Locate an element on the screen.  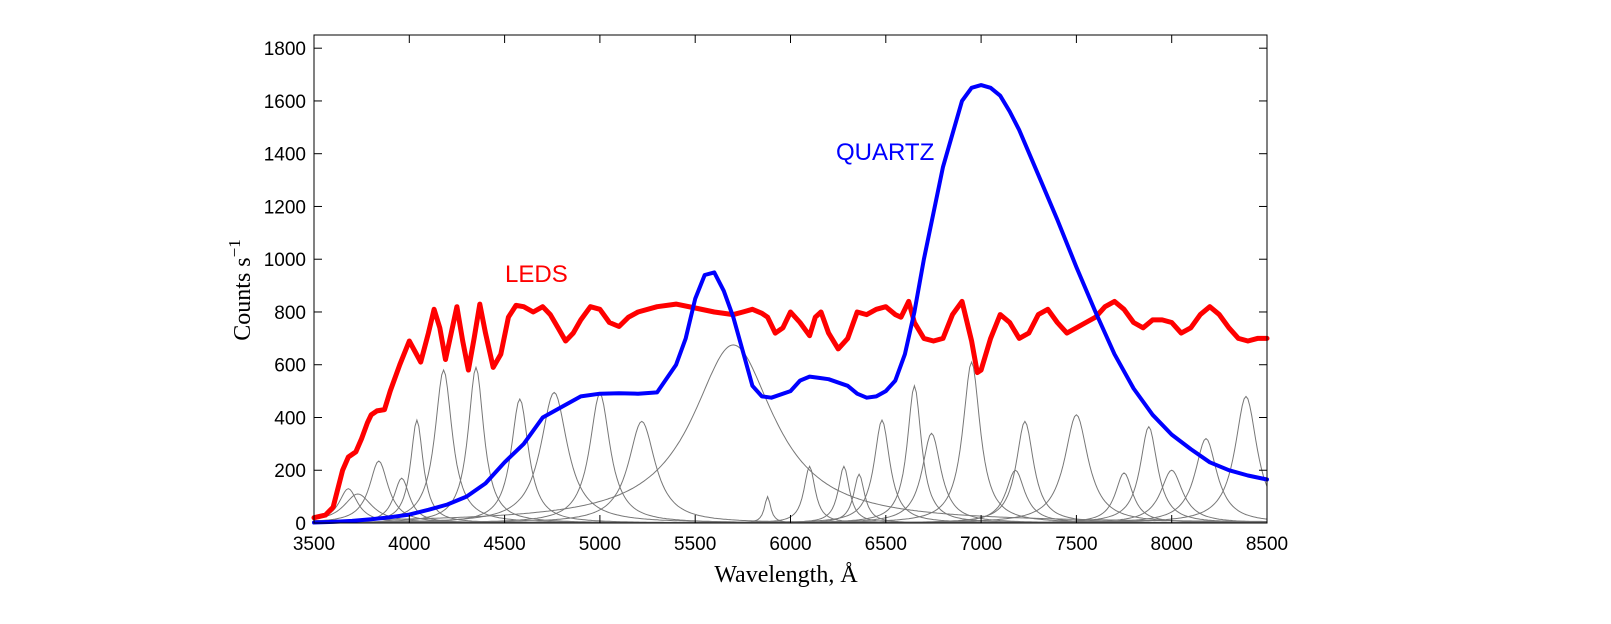
y-tick-label: 1800 is located at coordinates (285, 49).